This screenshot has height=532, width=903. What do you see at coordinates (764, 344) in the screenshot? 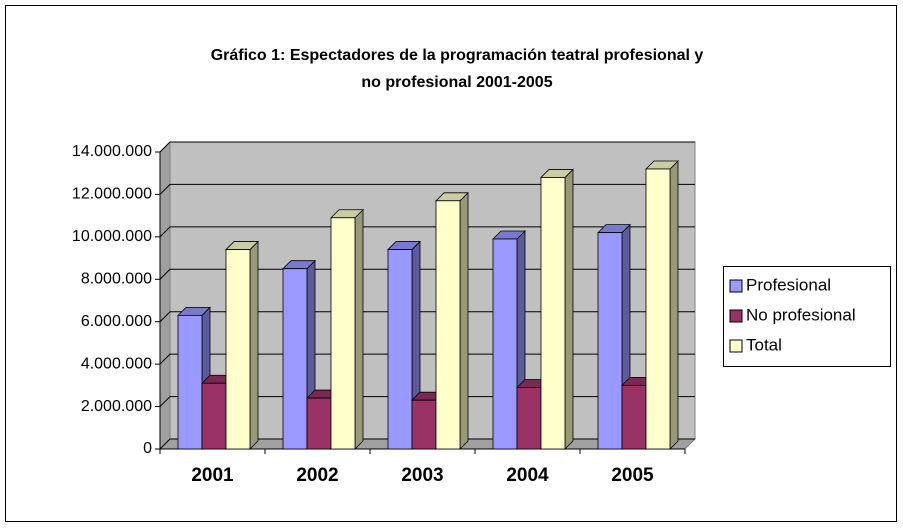
I see `legend-label: Total` at bounding box center [764, 344].